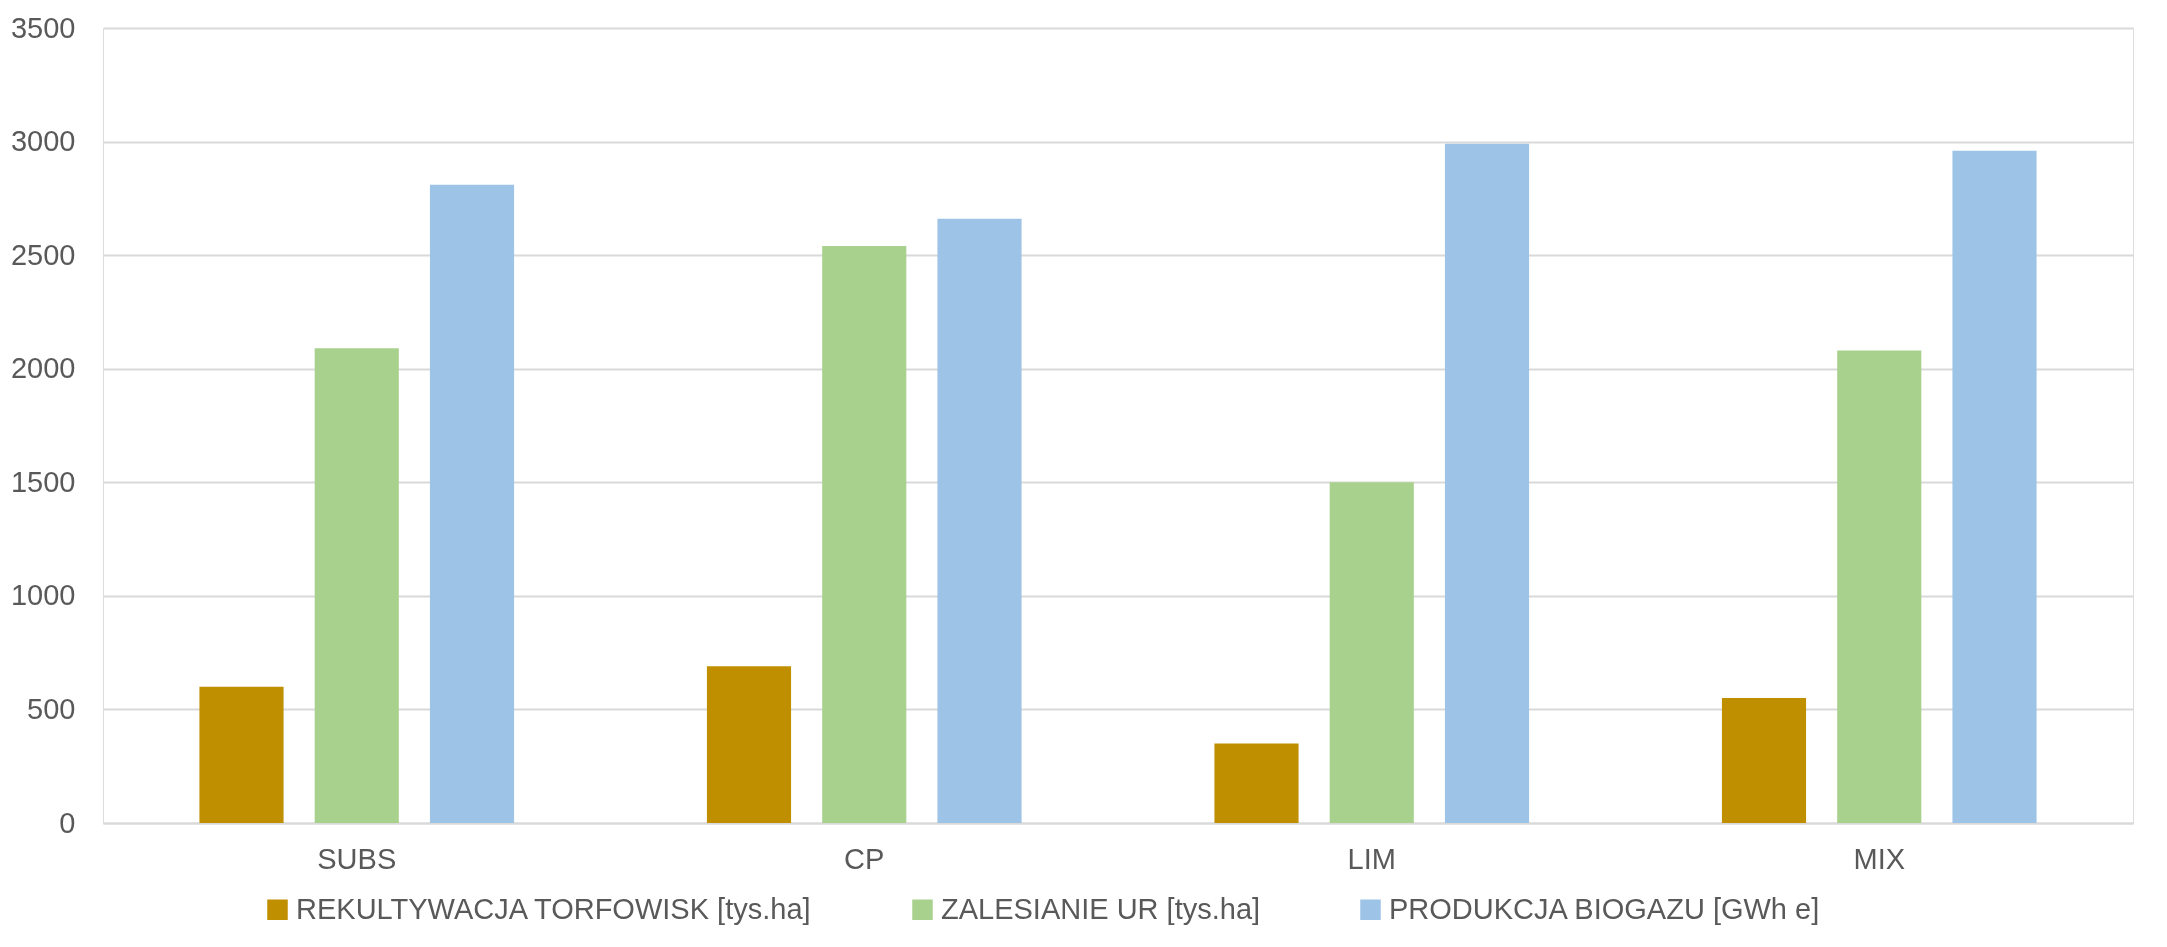 This screenshot has width=2167, height=947. Describe the element at coordinates (43, 595) in the screenshot. I see `y-tick-label: 1000` at that location.